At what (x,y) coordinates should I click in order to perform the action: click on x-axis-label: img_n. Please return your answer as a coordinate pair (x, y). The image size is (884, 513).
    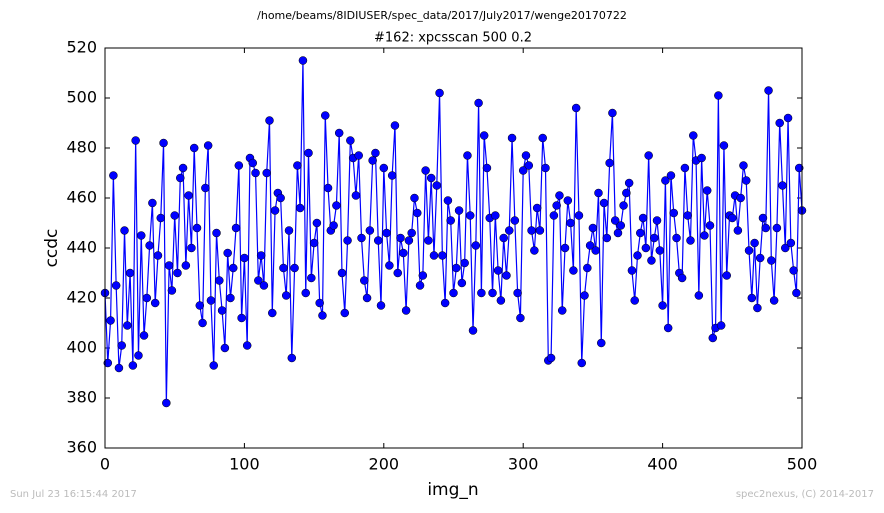
    Looking at the image, I should click on (452, 490).